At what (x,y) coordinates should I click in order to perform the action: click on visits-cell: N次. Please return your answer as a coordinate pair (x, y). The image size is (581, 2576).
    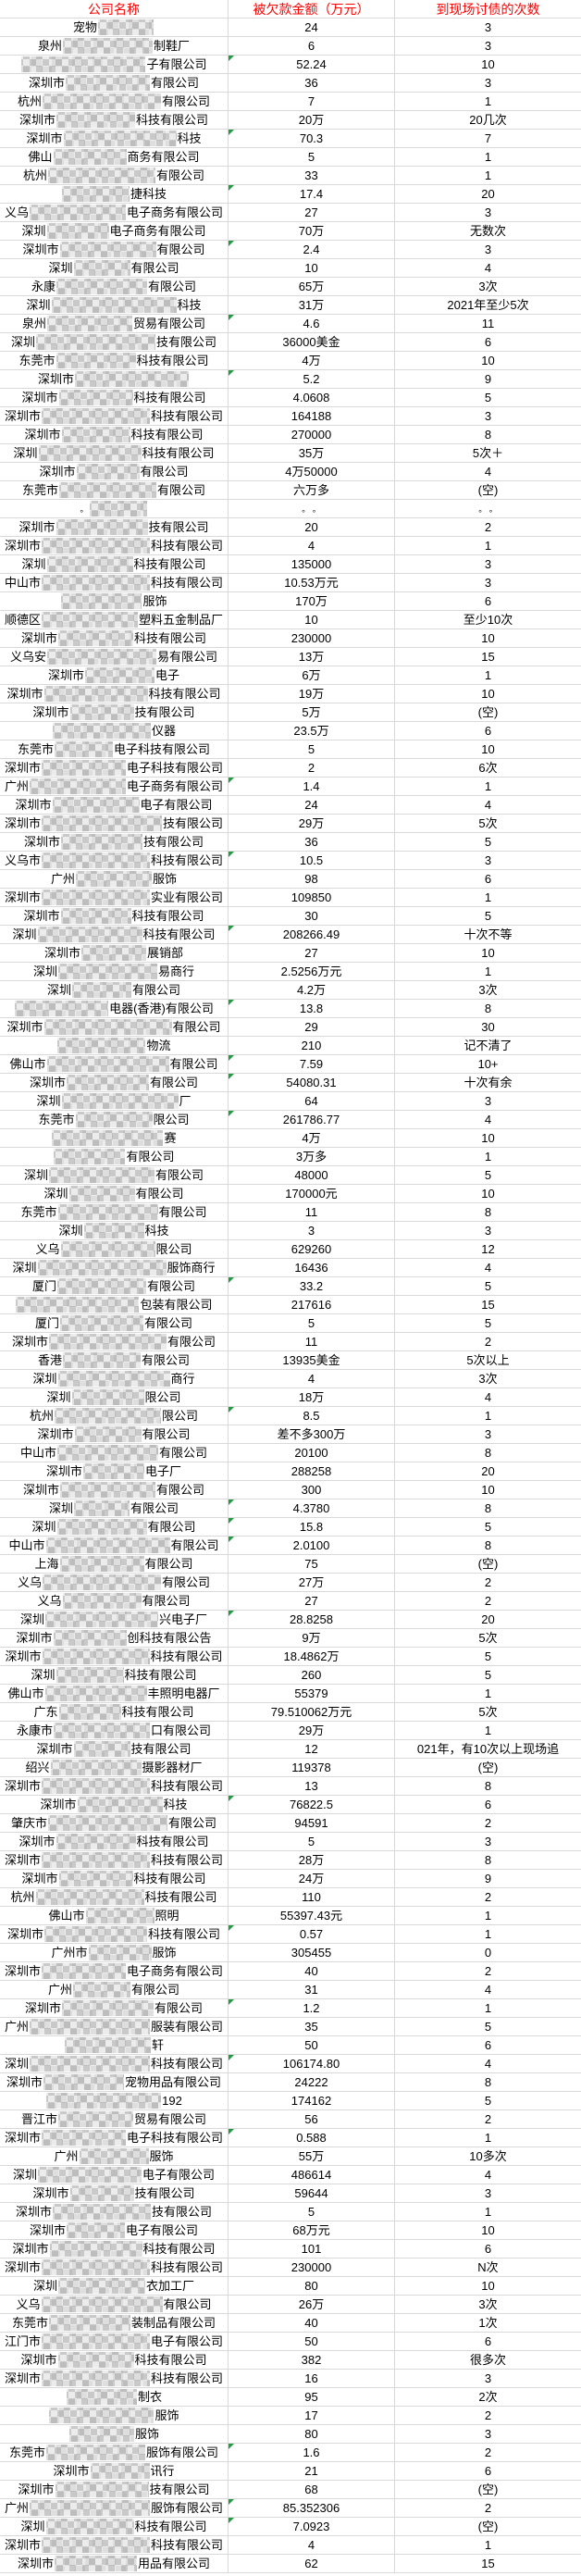
    Looking at the image, I should click on (488, 2267).